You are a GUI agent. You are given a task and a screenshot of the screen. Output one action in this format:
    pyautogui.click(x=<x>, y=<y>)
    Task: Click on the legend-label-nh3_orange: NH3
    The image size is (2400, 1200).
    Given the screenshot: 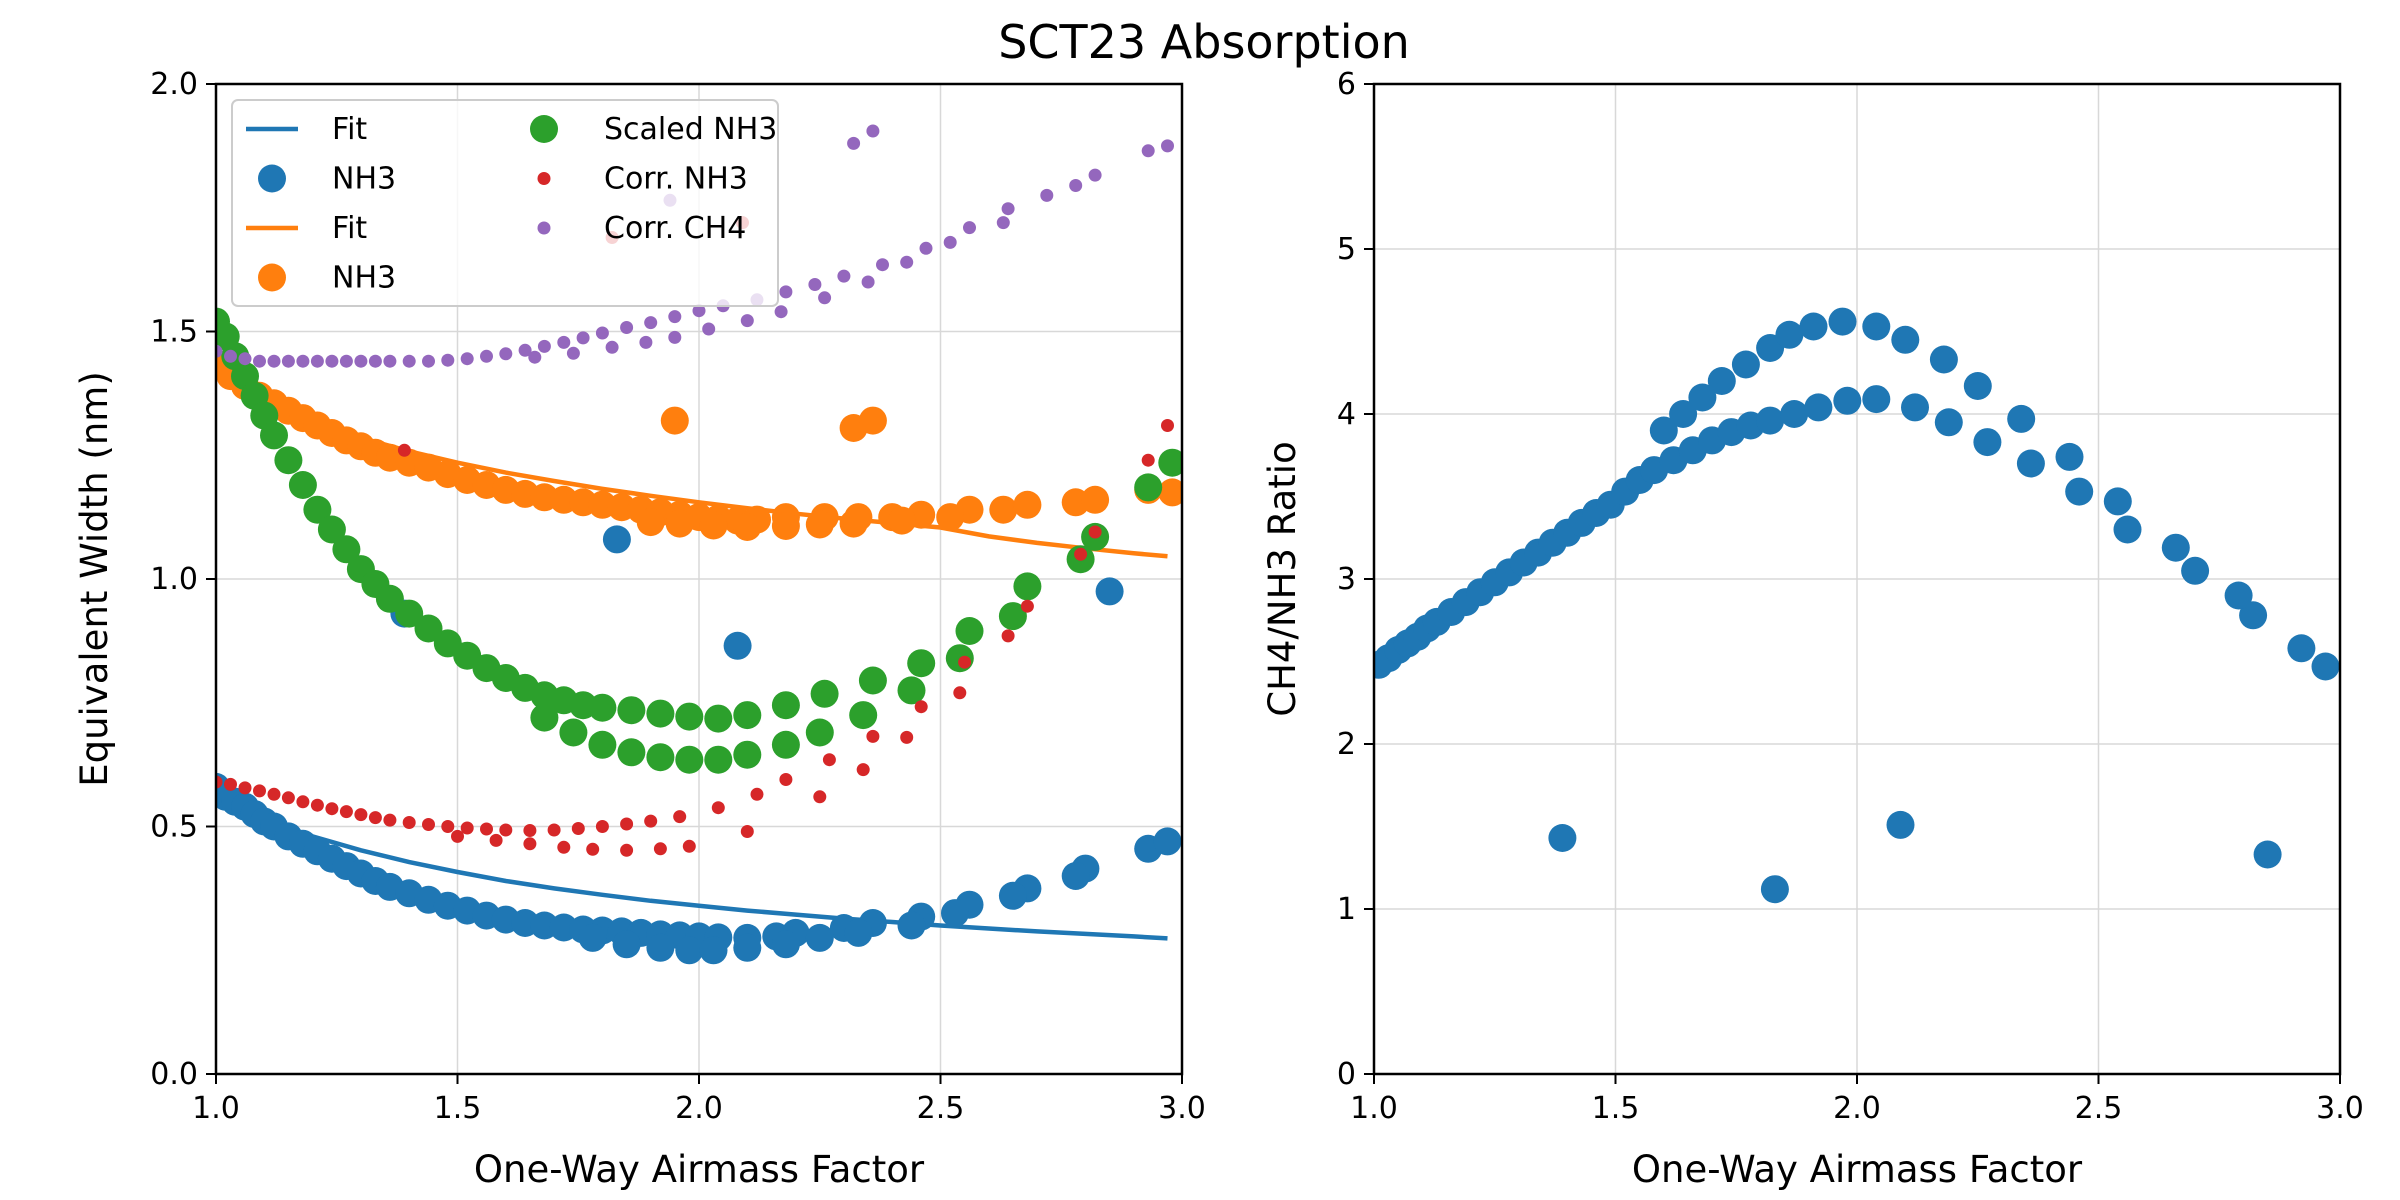 What is the action you would take?
    pyautogui.click(x=364, y=278)
    